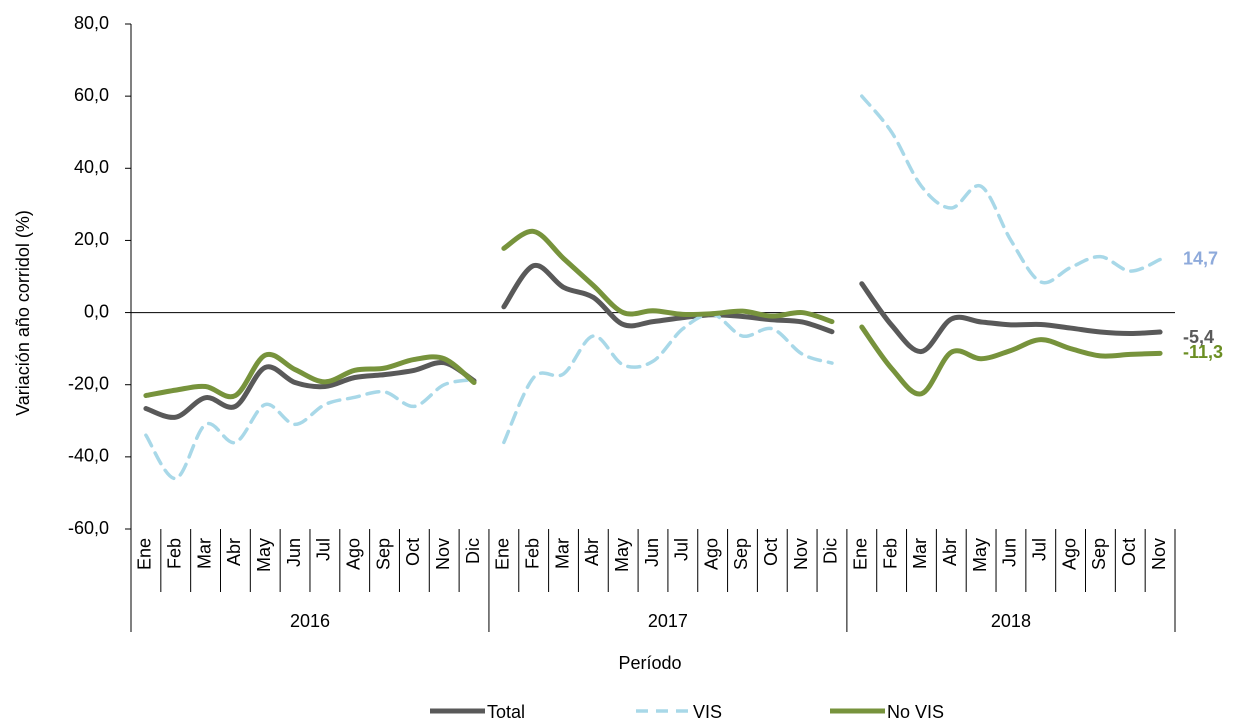 Image resolution: width=1238 pixels, height=723 pixels. What do you see at coordinates (707, 712) in the screenshot?
I see `legend-label: VIS` at bounding box center [707, 712].